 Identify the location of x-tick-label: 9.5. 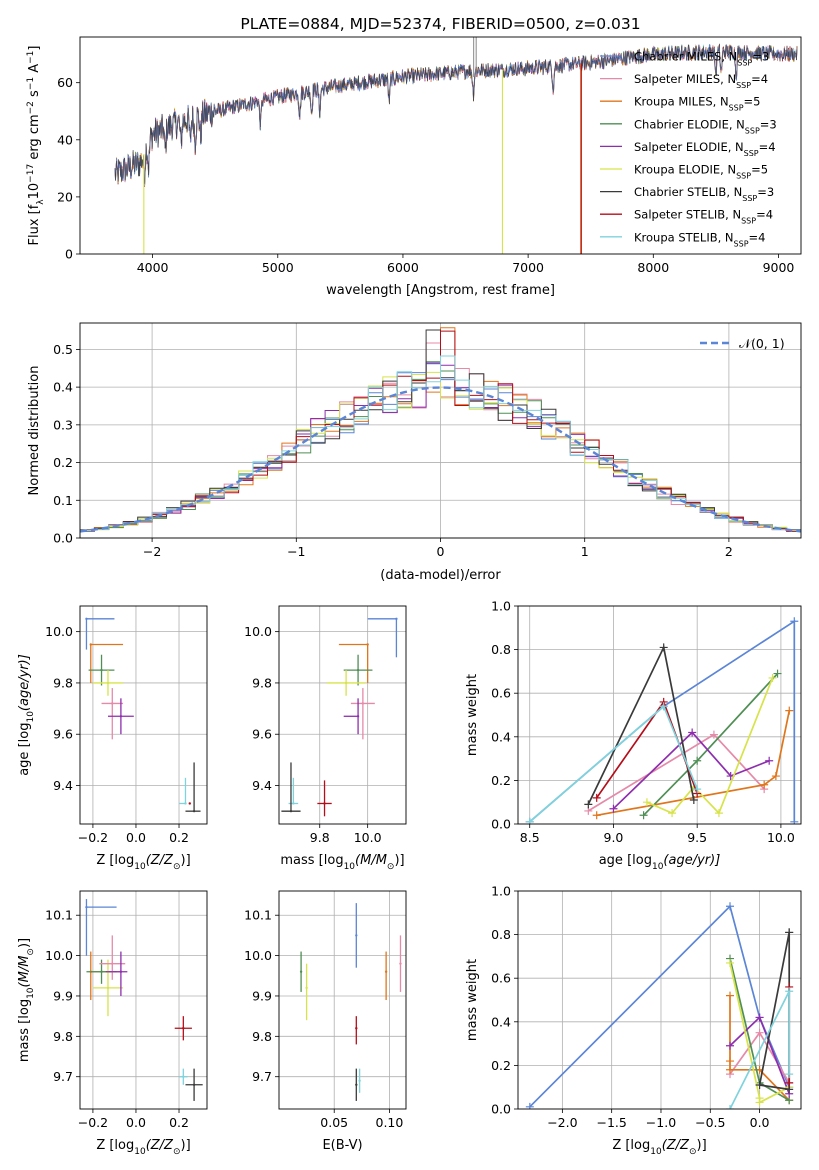
(697, 837).